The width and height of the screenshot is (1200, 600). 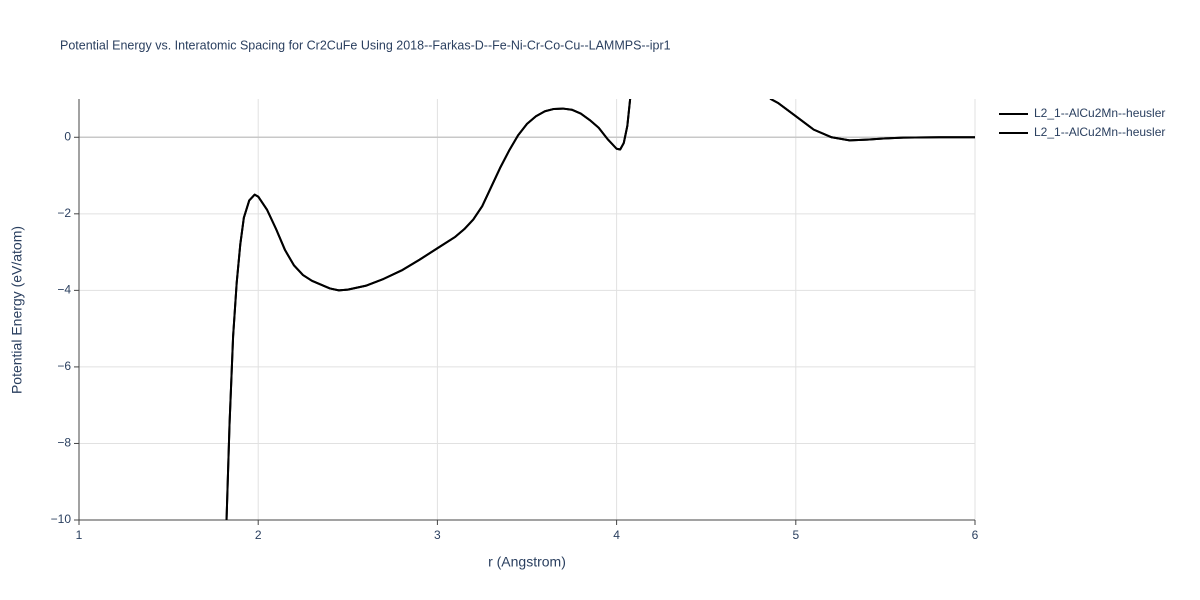 What do you see at coordinates (527, 562) in the screenshot?
I see `x-axis-title: r (Angstrom)` at bounding box center [527, 562].